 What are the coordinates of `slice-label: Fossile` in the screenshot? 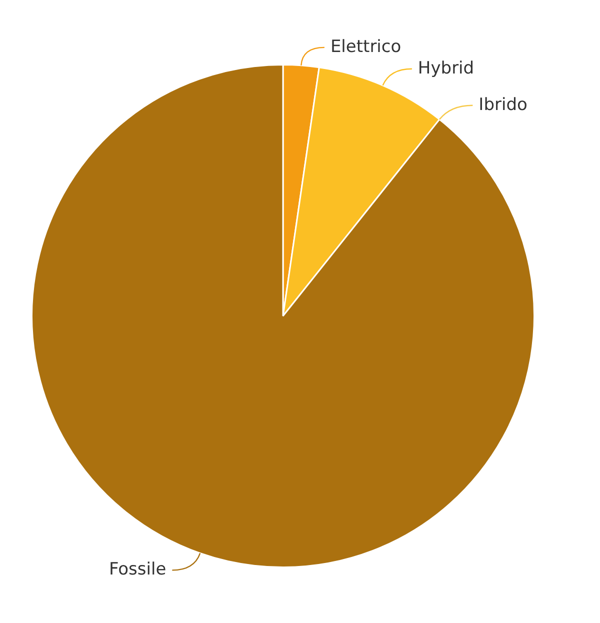 It's located at (137, 570).